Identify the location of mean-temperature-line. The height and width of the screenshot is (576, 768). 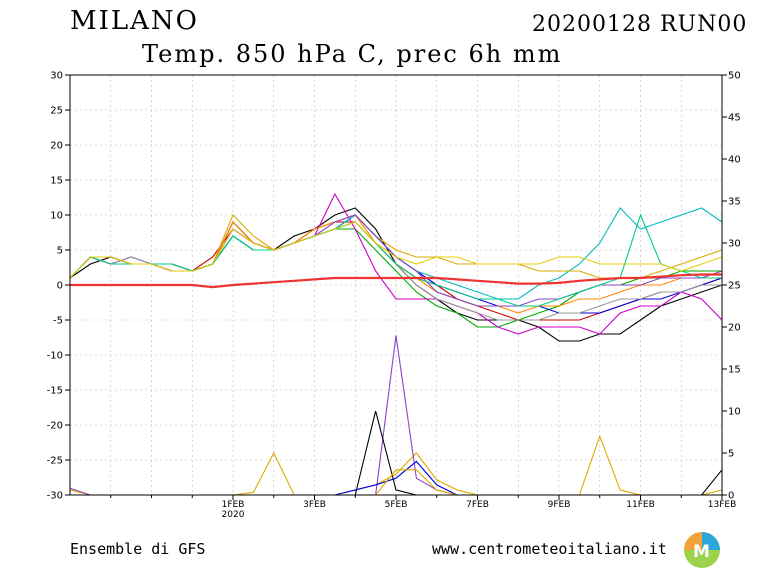
(396, 281).